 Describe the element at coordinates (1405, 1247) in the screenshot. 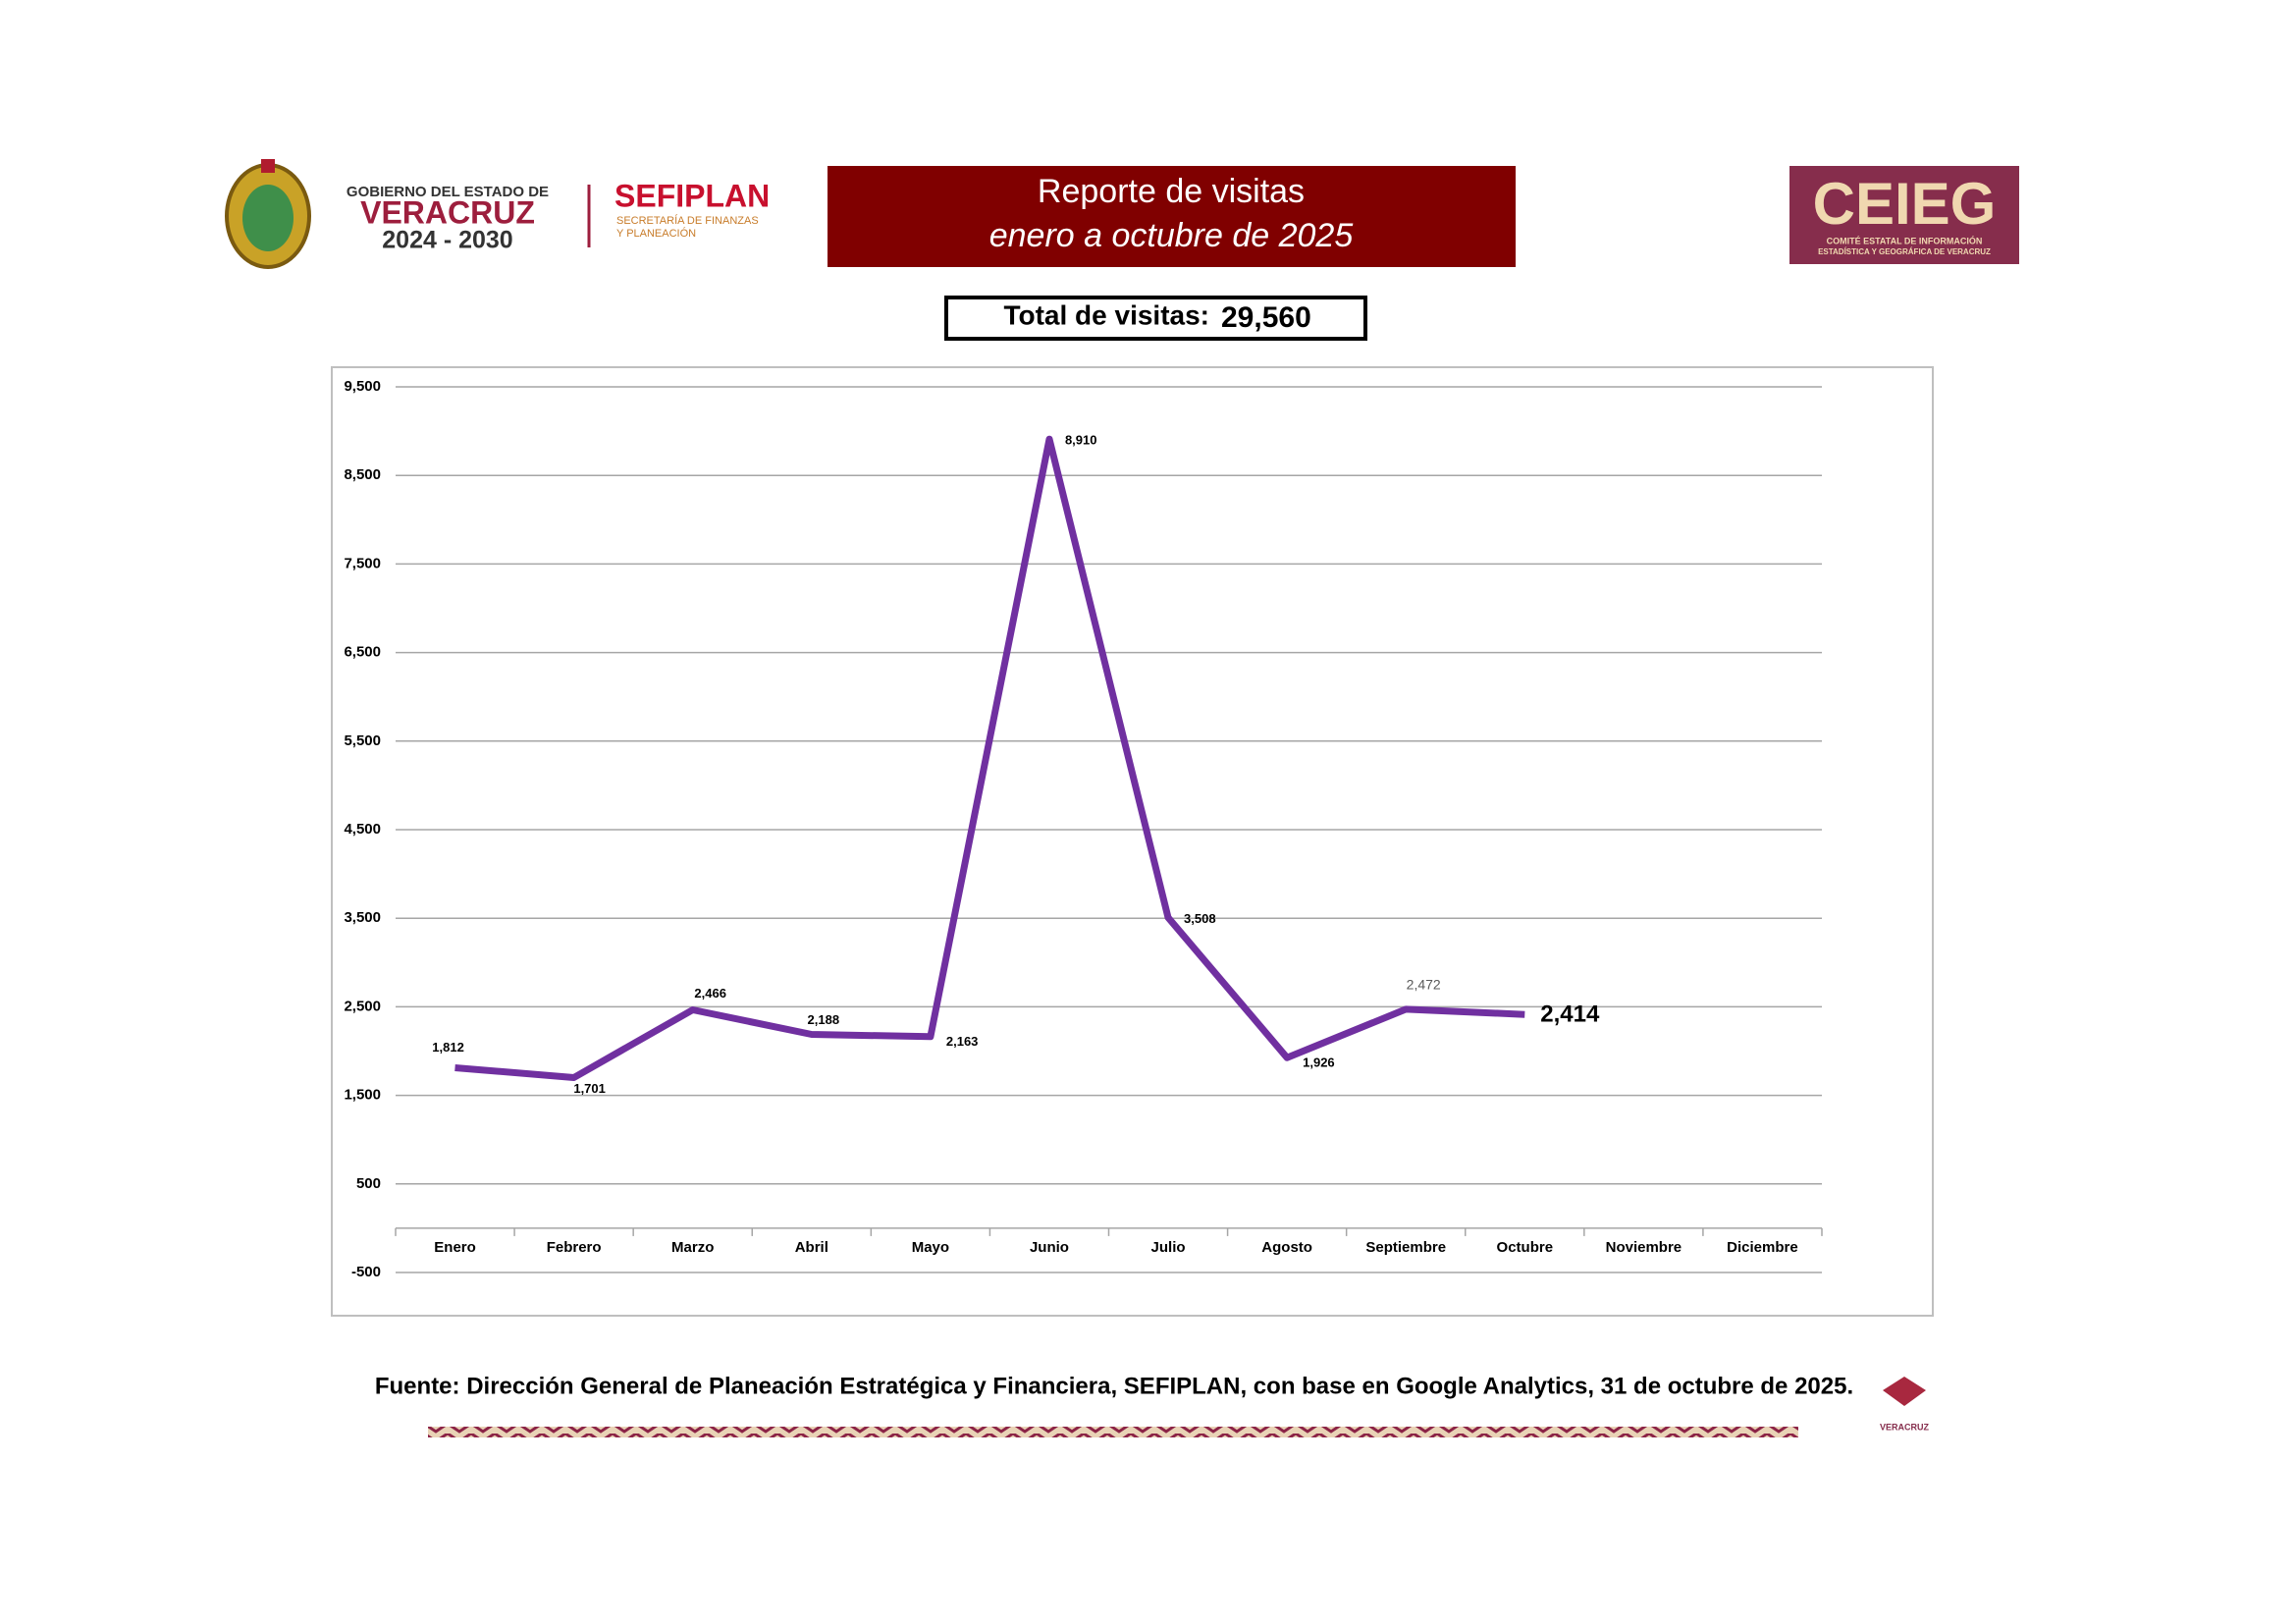

I see `x-tick-label: Septiembre` at that location.